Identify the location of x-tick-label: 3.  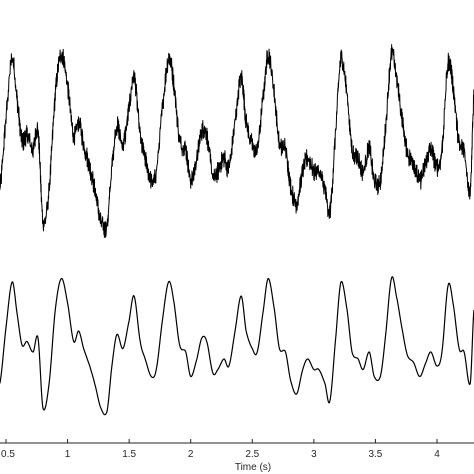
(314, 454).